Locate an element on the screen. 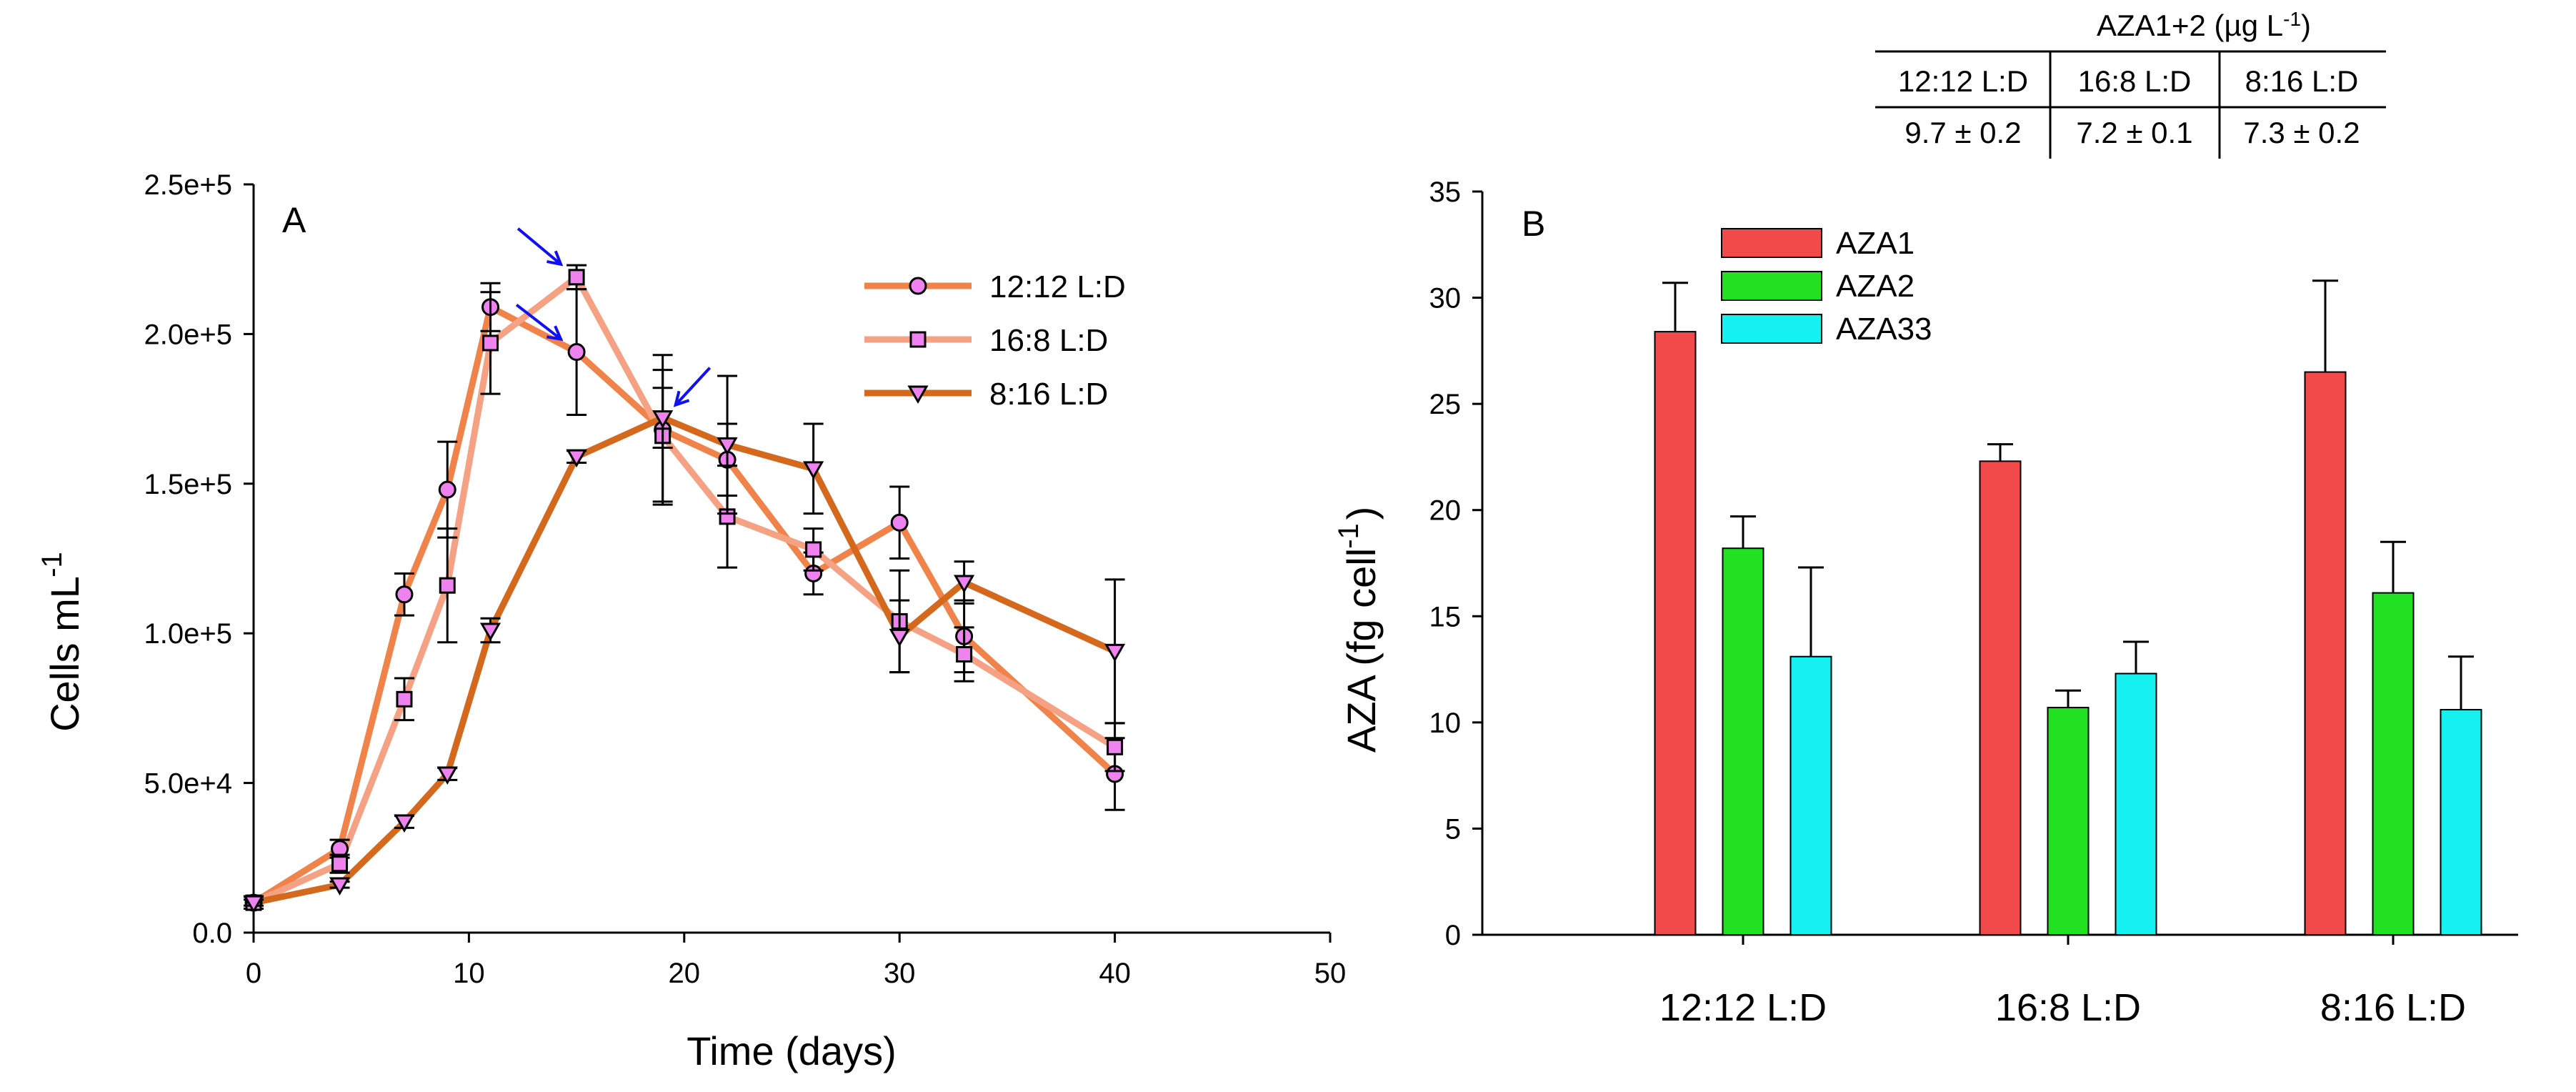 The height and width of the screenshot is (1092, 2576). panel-b-y-axis-label: AZA (fg cell -1 ) is located at coordinates (1358, 630).